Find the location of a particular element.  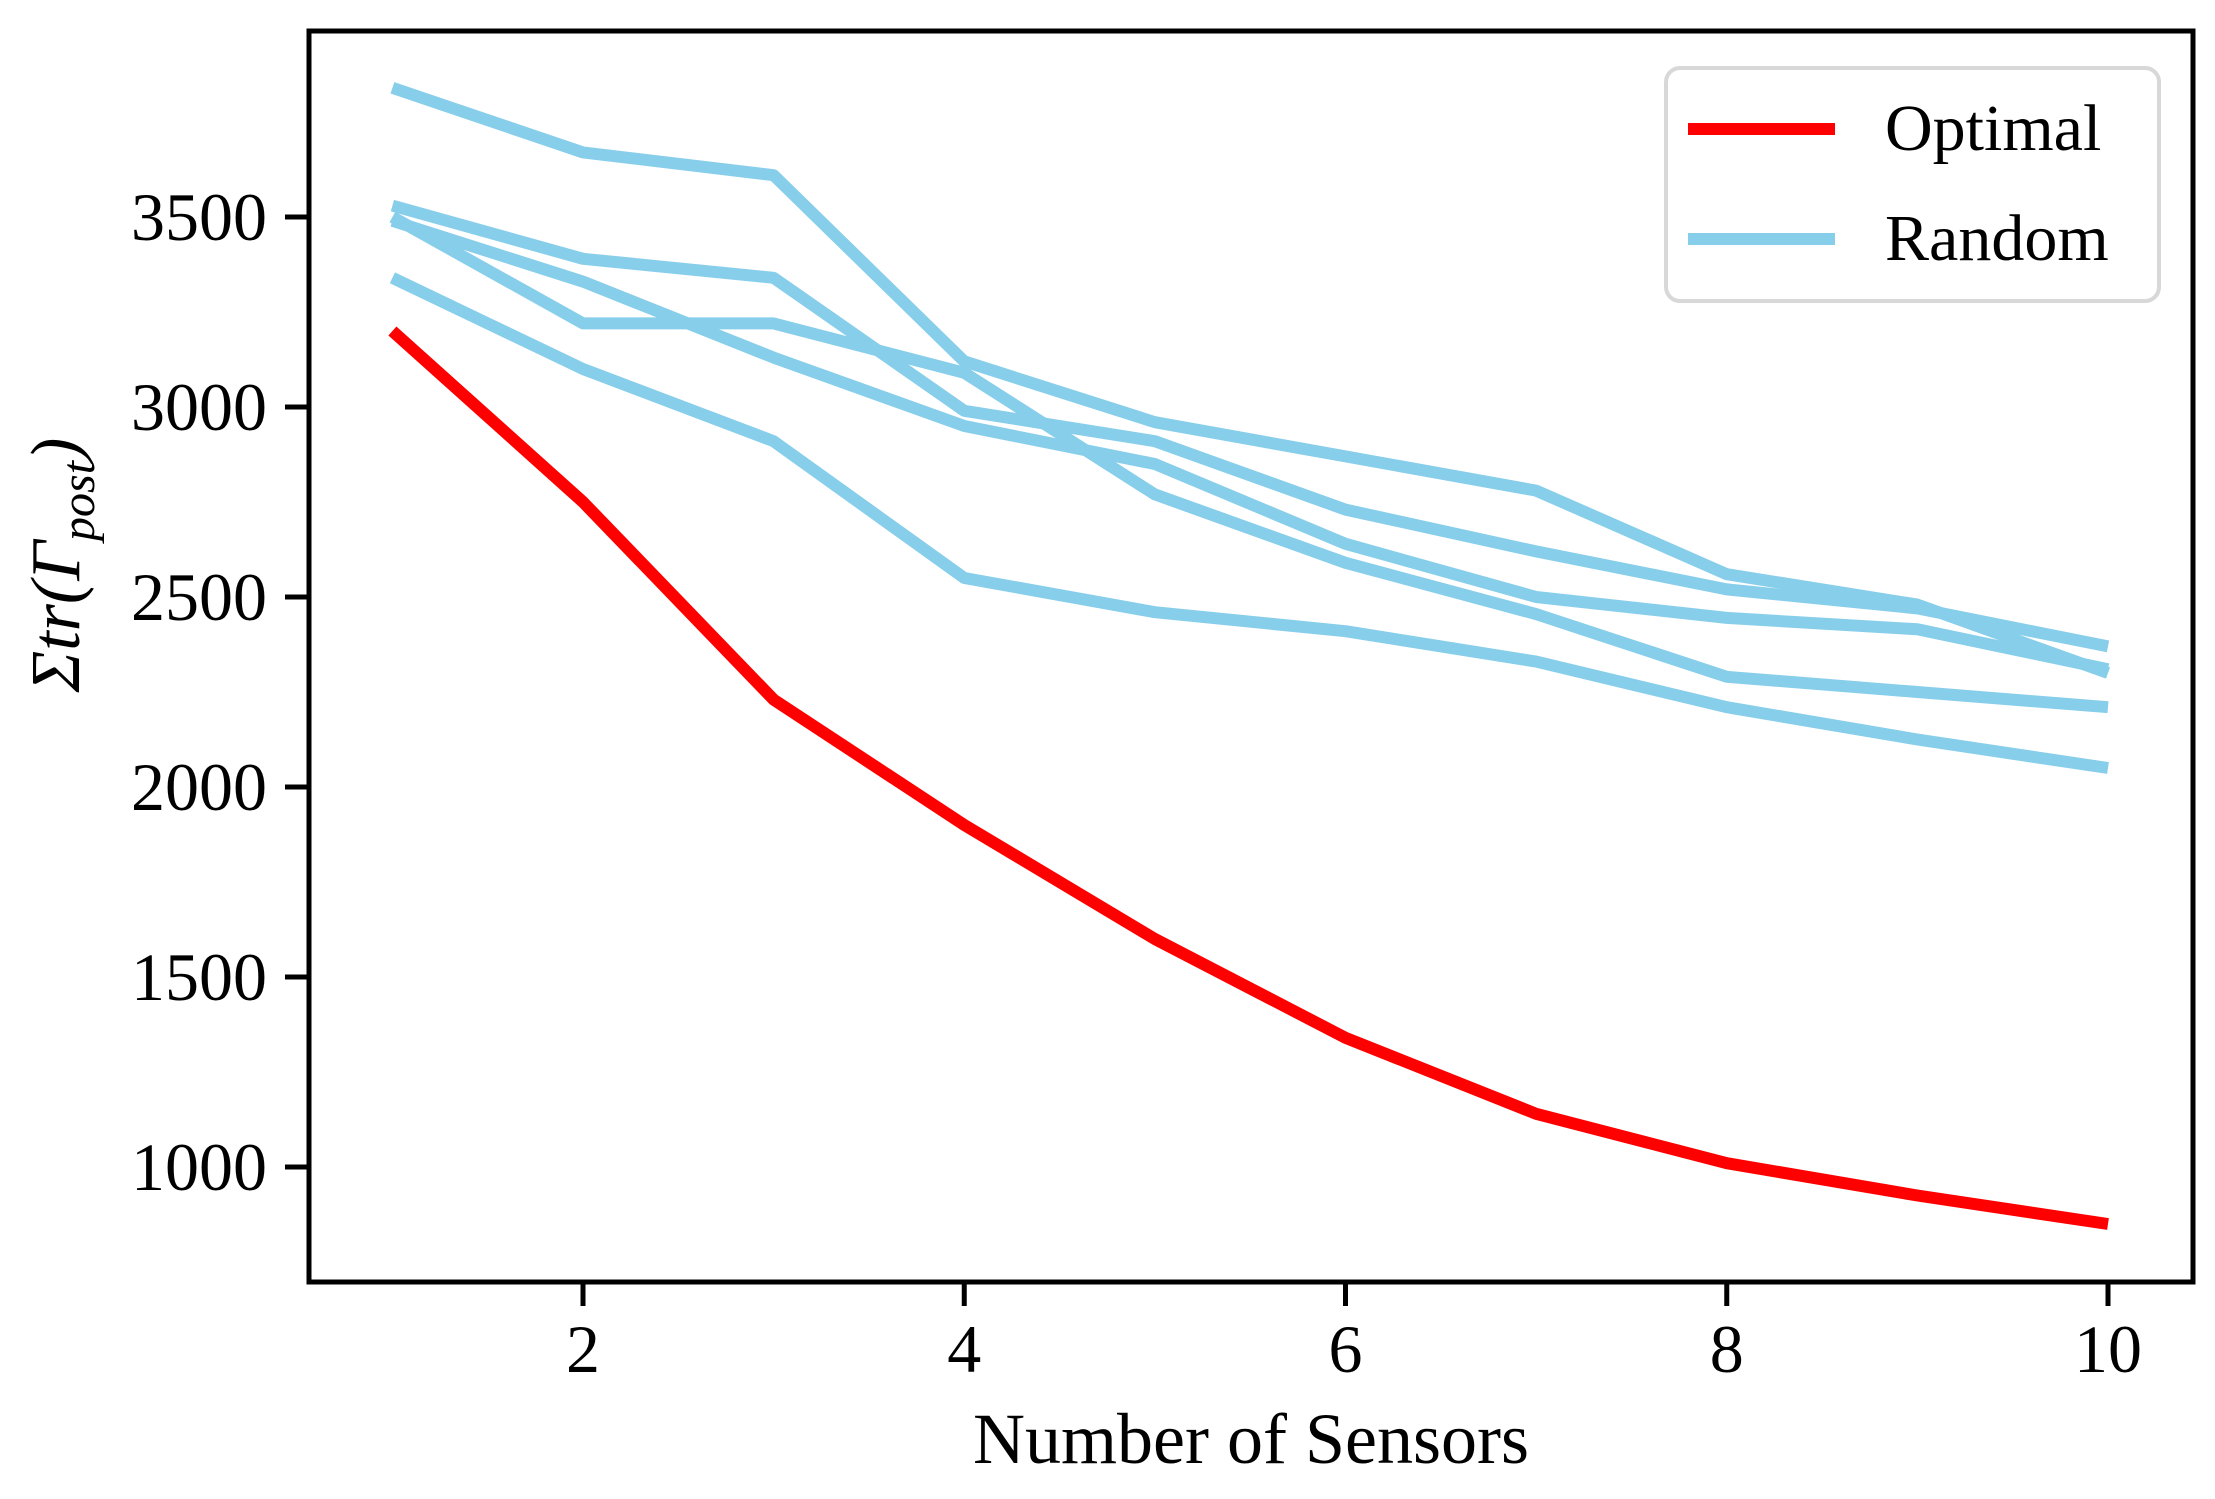

y-tick-label: 3000 is located at coordinates (199, 407).